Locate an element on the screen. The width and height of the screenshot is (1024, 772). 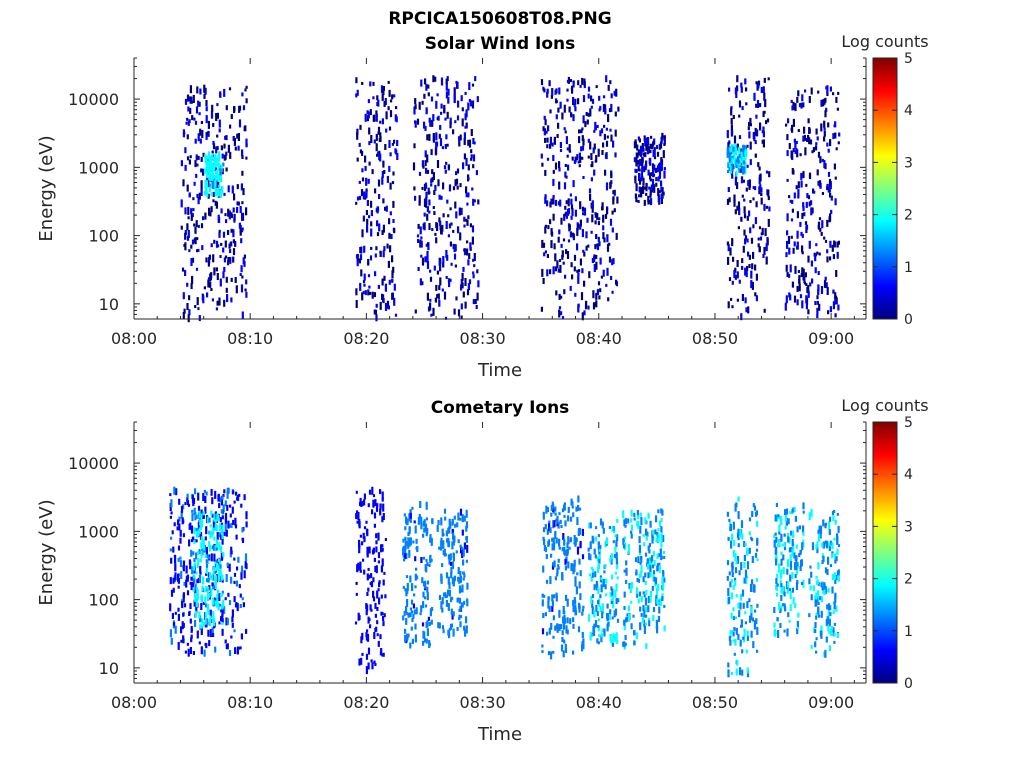
y-axis-label: Energy (eV) is located at coordinates (46, 552).